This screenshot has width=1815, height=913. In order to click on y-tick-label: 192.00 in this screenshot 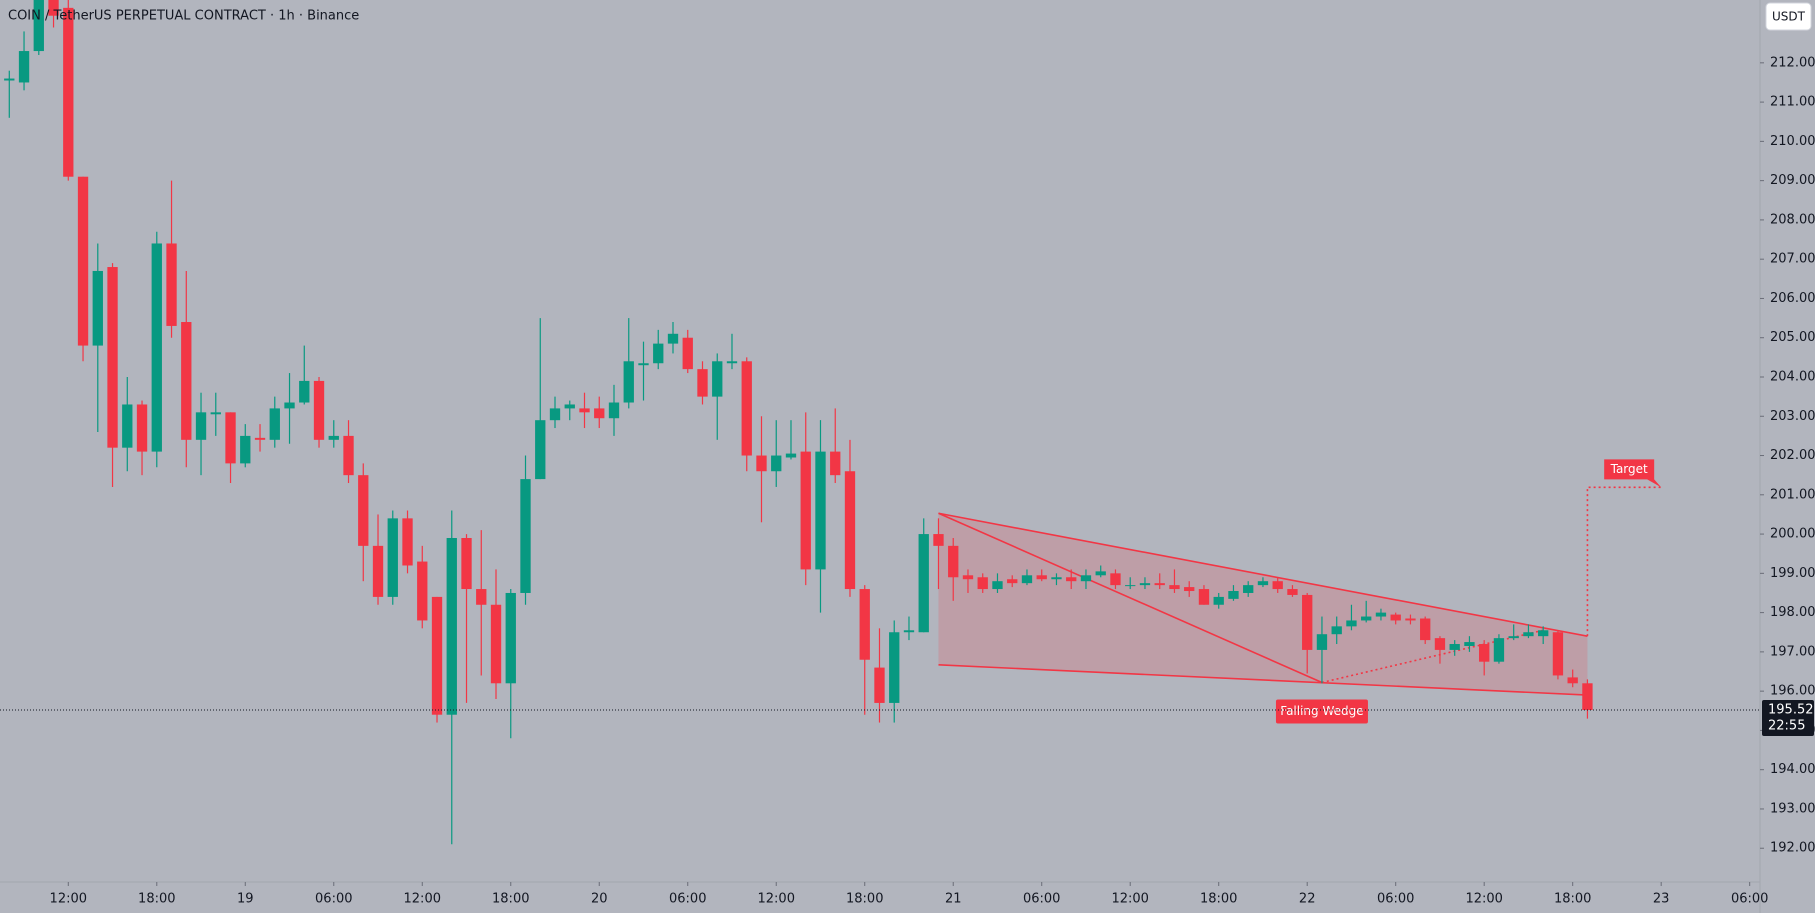, I will do `click(1792, 848)`.